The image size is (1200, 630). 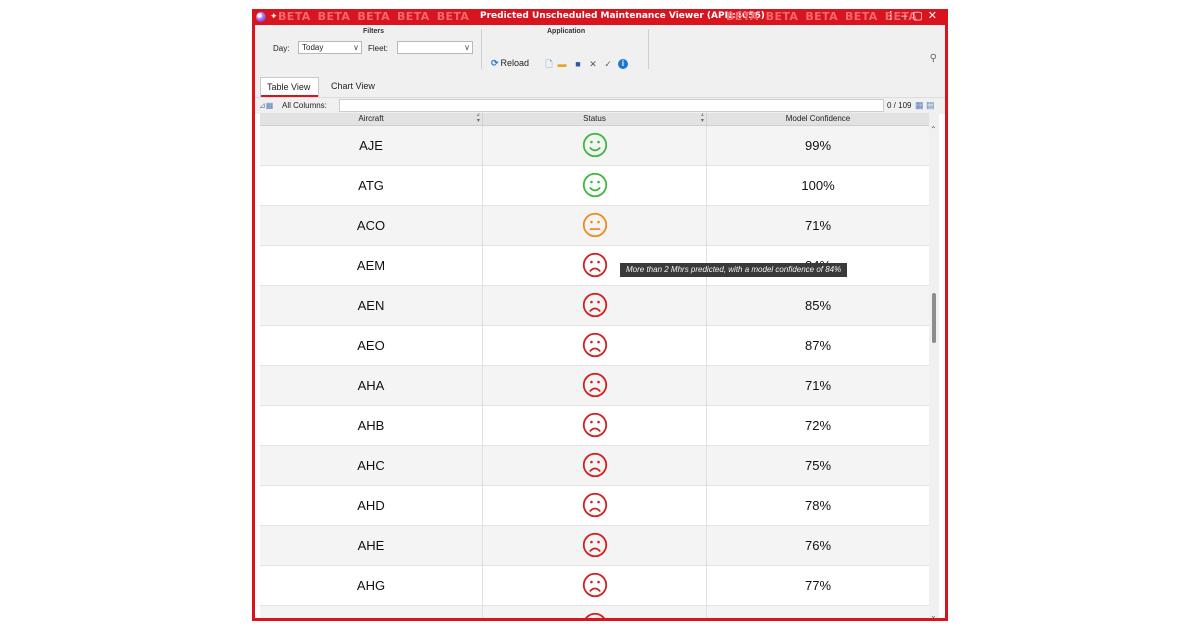 What do you see at coordinates (822, 16) in the screenshot?
I see `beta-banner-right: BETA BETA BETA BETA BETA` at bounding box center [822, 16].